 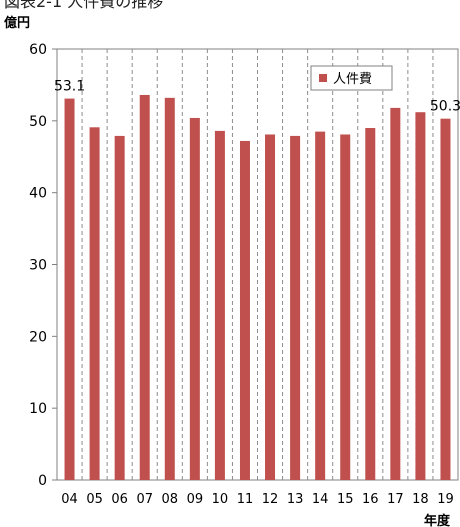 I want to click on x-tick-label: 06, so click(x=119, y=499).